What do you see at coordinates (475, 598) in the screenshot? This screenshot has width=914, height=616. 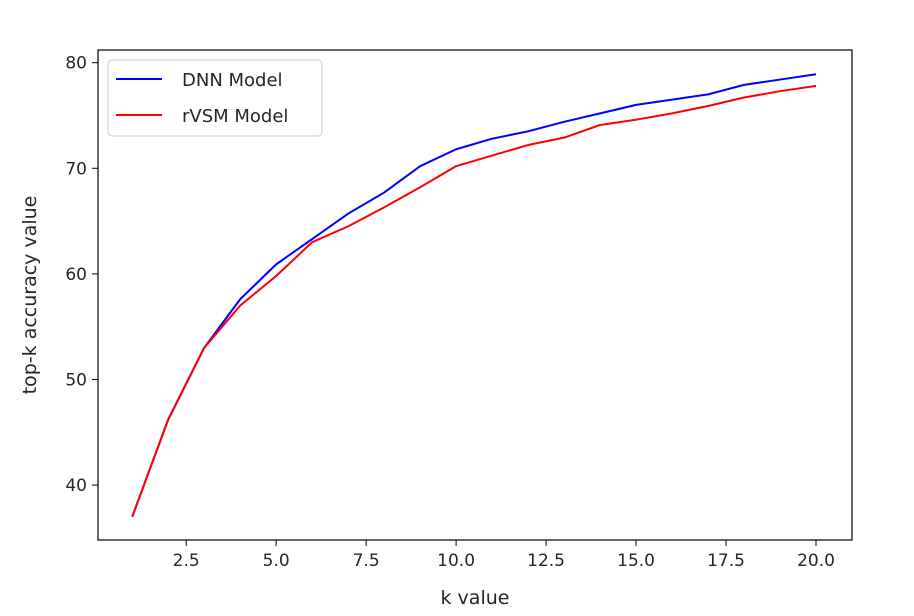 I see `x-axis-label: k value` at bounding box center [475, 598].